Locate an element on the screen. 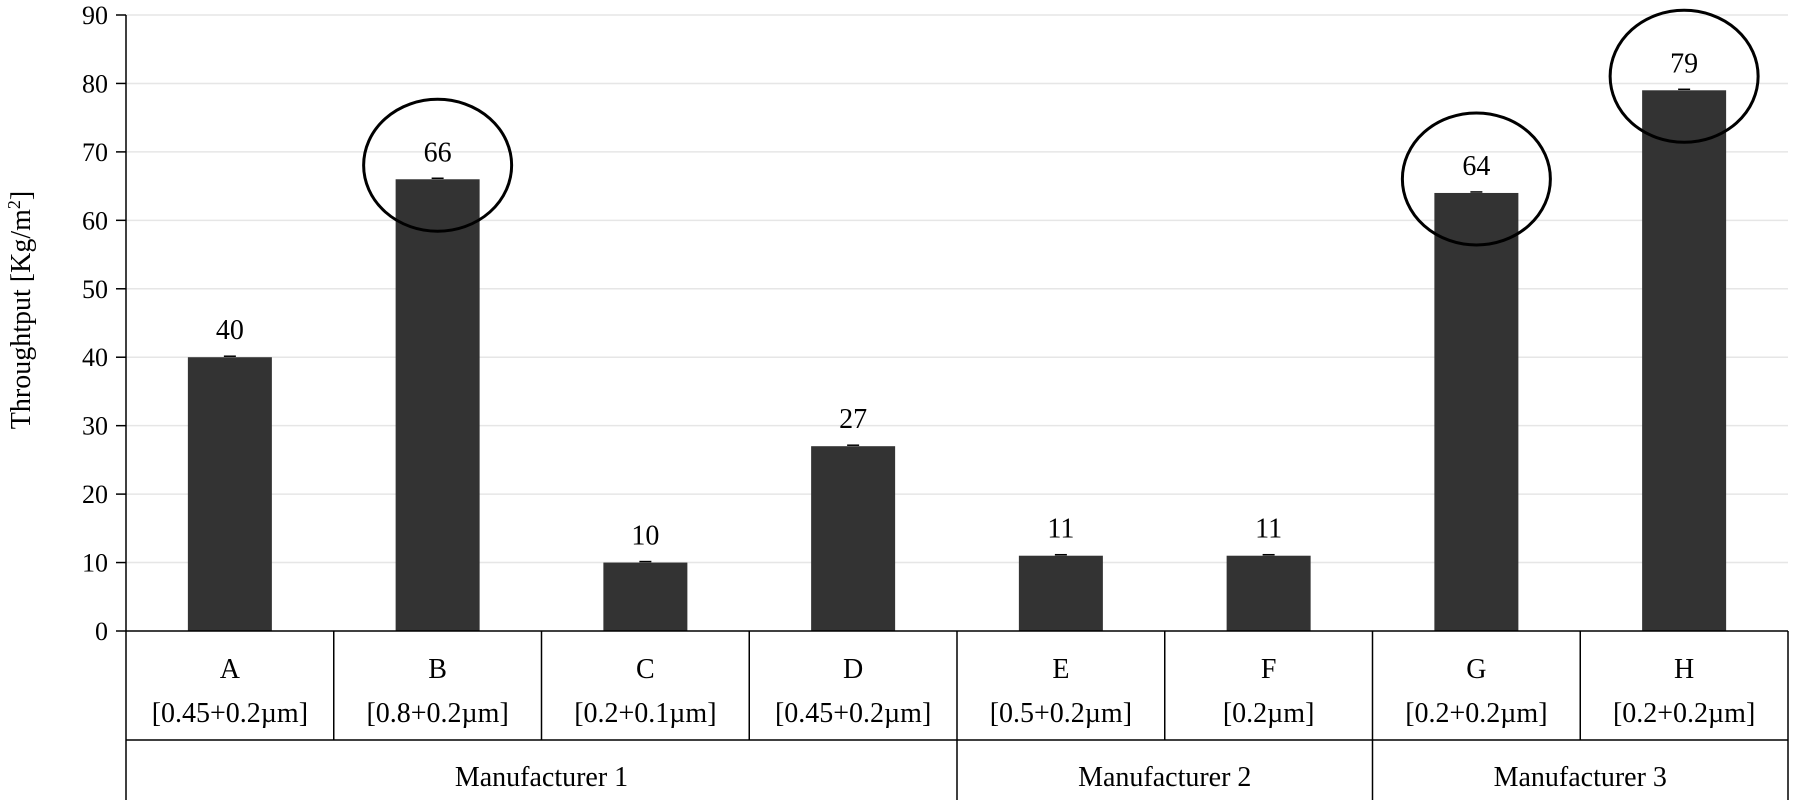 This screenshot has width=1800, height=809. bar-C is located at coordinates (645, 596).